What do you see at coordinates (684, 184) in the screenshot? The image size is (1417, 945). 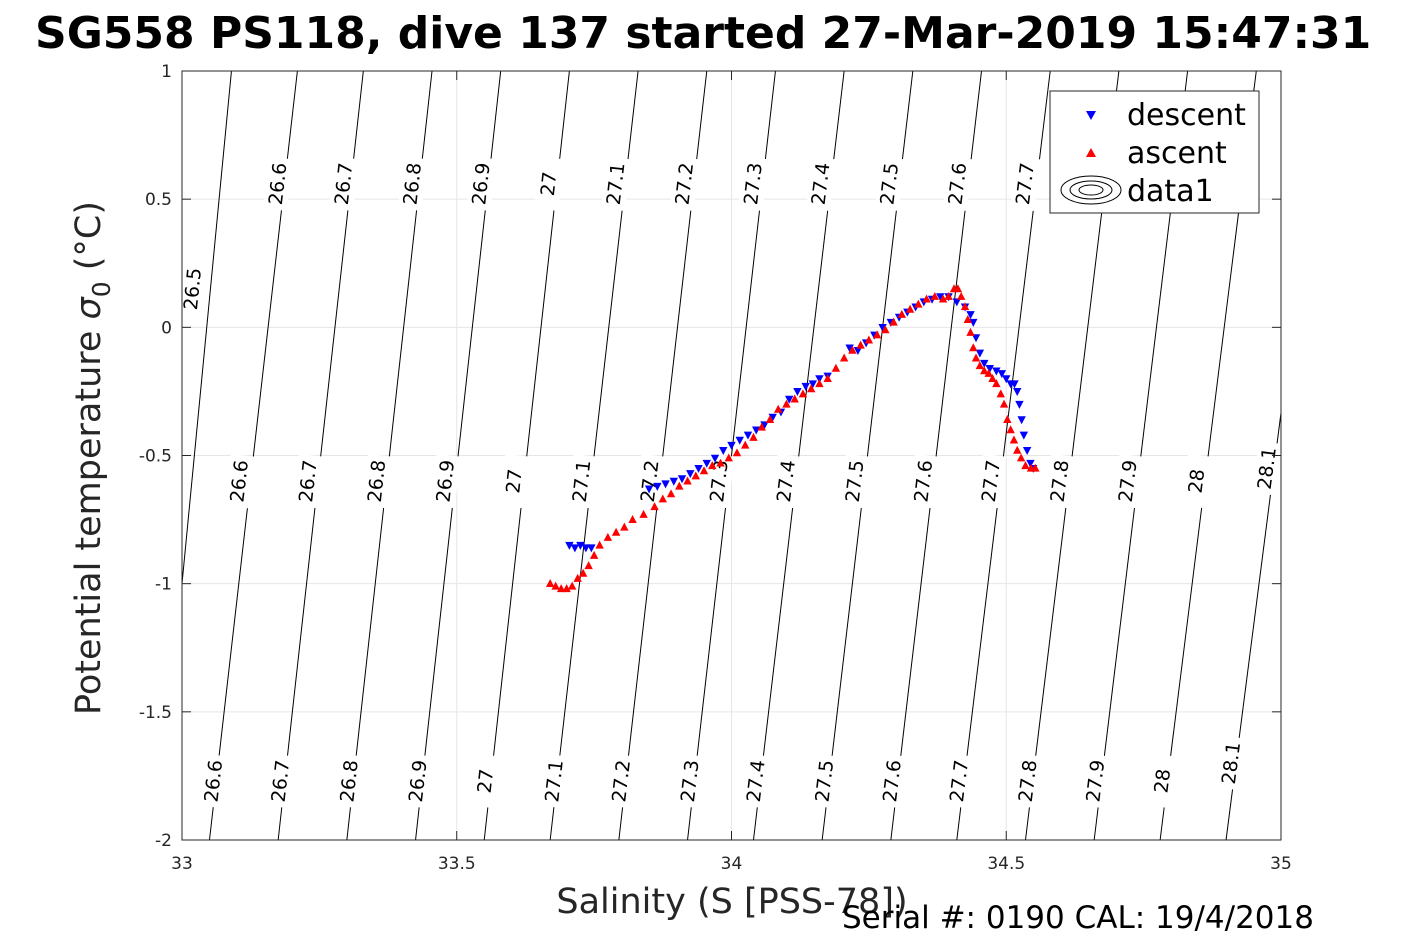 I see `contour-label: 27.2` at bounding box center [684, 184].